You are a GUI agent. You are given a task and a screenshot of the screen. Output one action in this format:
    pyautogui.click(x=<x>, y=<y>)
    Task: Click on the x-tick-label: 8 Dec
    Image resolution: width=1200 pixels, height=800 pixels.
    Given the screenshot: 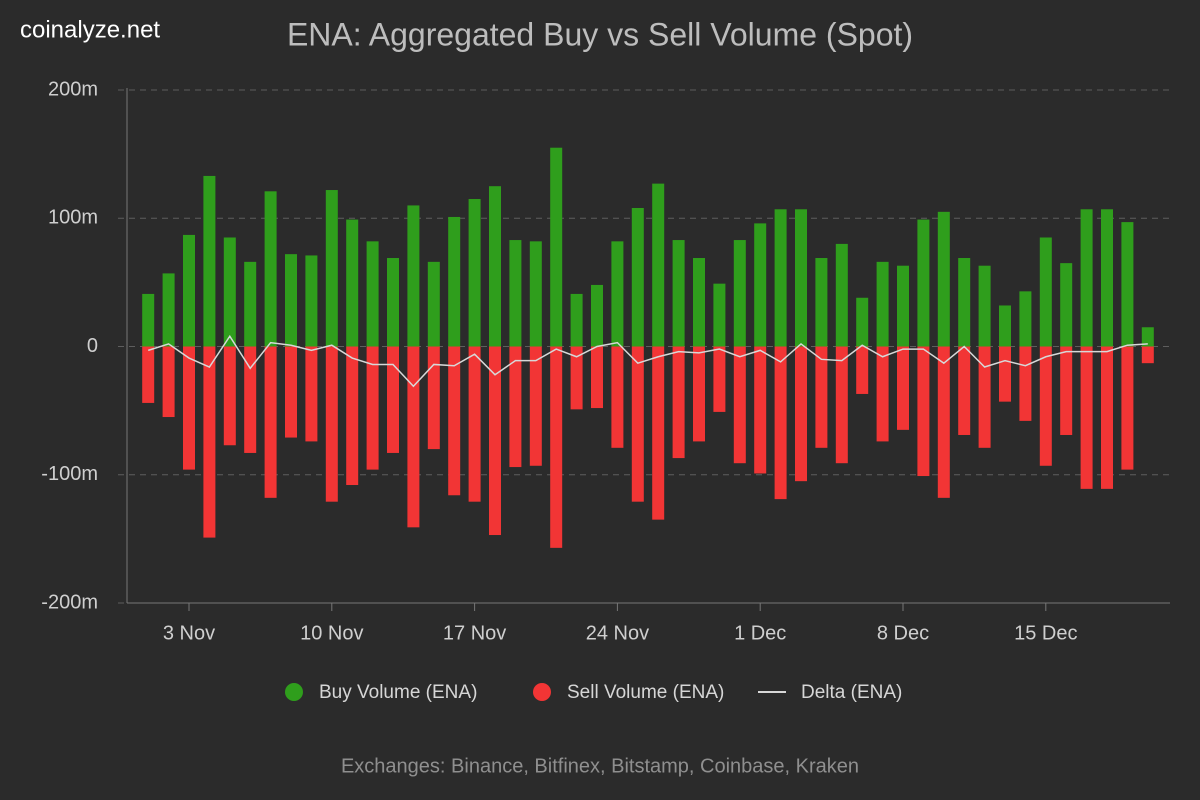 What is the action you would take?
    pyautogui.click(x=903, y=633)
    